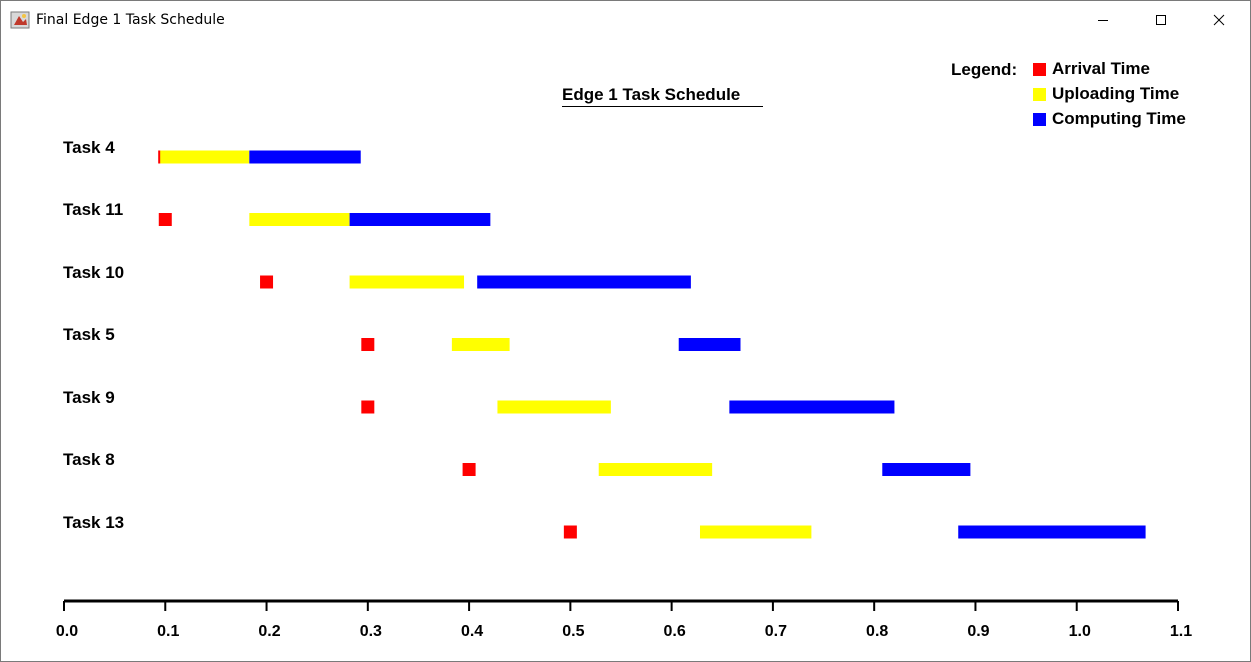 Image resolution: width=1251 pixels, height=662 pixels. Describe the element at coordinates (130, 20) in the screenshot. I see `window-title: Final Edge 1 Task Schedule` at that location.